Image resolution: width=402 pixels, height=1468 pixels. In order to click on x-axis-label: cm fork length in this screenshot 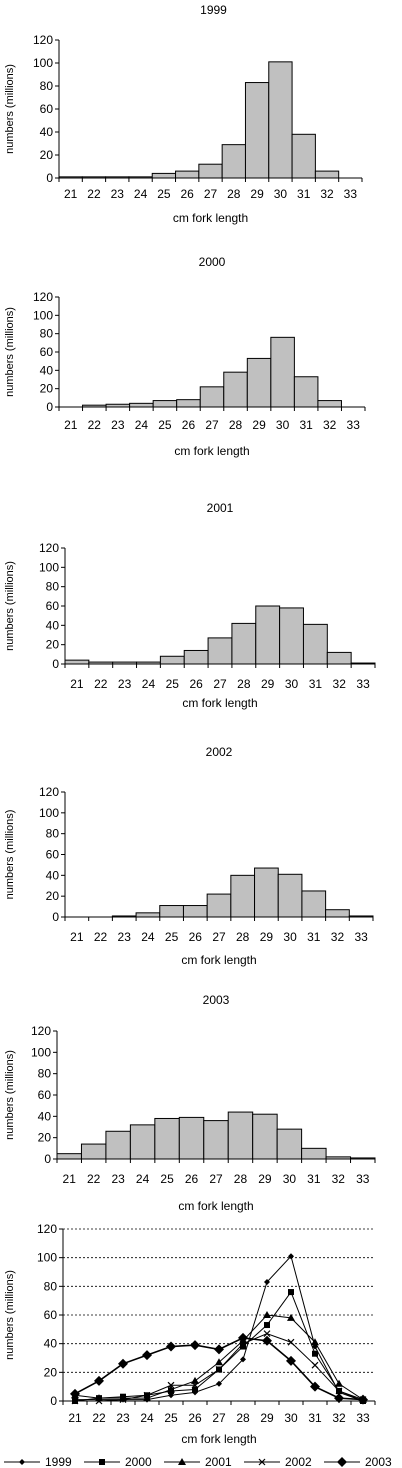, I will do `click(219, 703)`.